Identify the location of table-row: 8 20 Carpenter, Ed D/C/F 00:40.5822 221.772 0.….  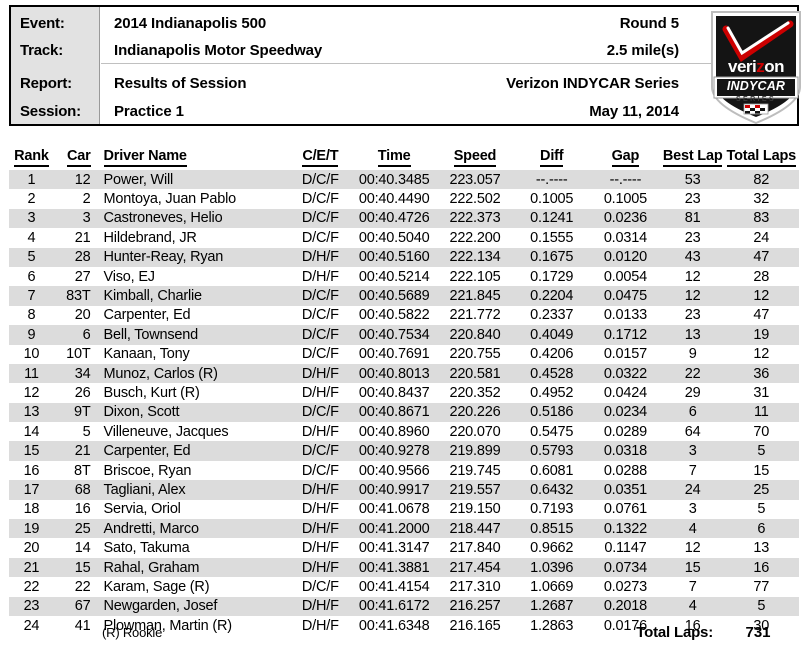
(404, 315).